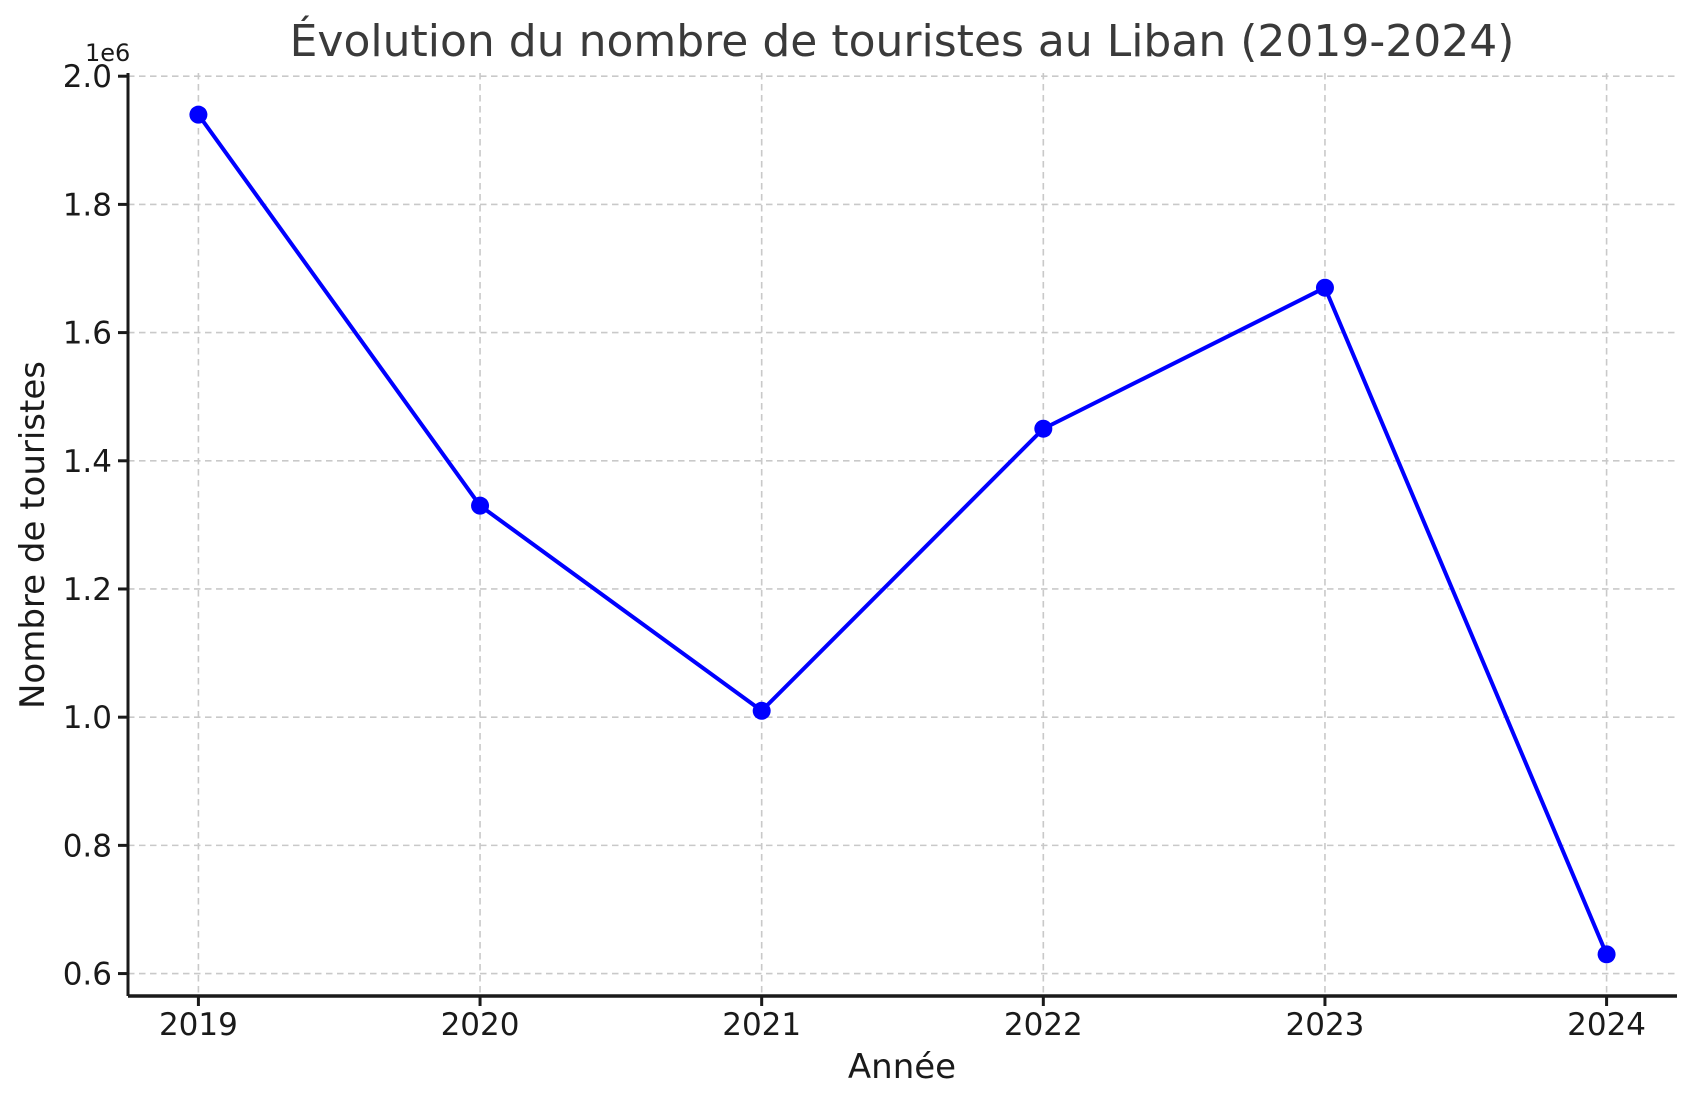 Image resolution: width=1697 pixels, height=1105 pixels. What do you see at coordinates (87, 525) in the screenshot?
I see `y-tick-labels: 0.6 0.8 1.0 1.2 1.4 1.6 1.8 2.0` at bounding box center [87, 525].